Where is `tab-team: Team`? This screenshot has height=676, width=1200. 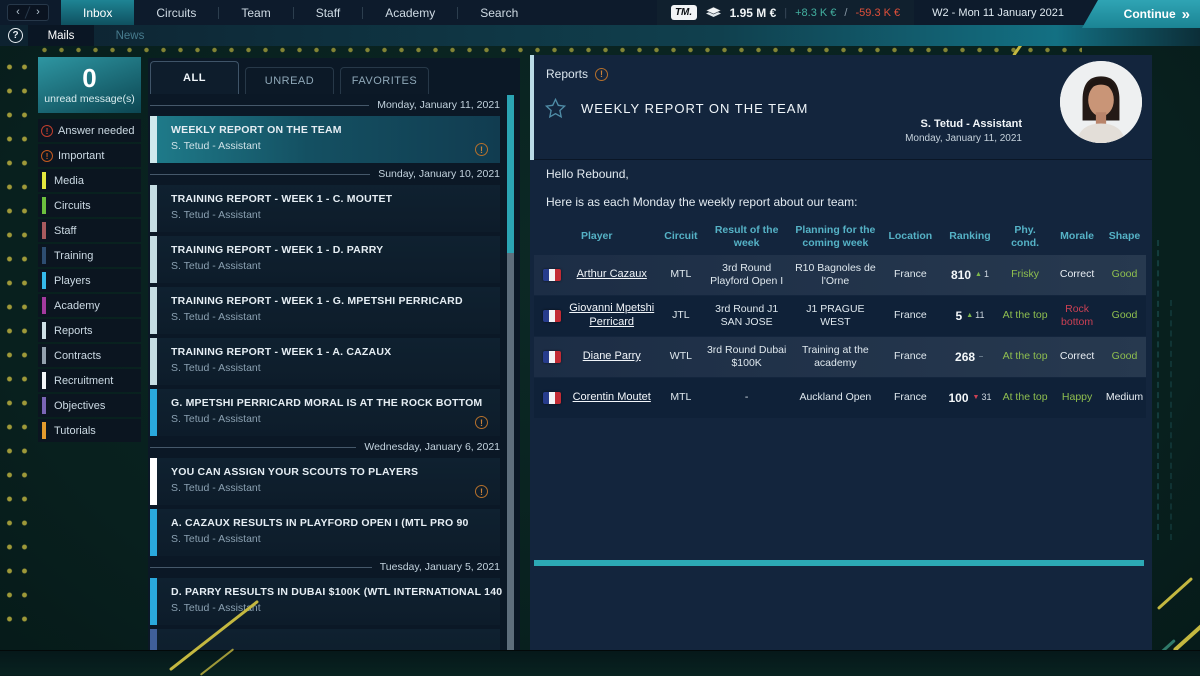
tab-team: Team is located at coordinates (256, 12).